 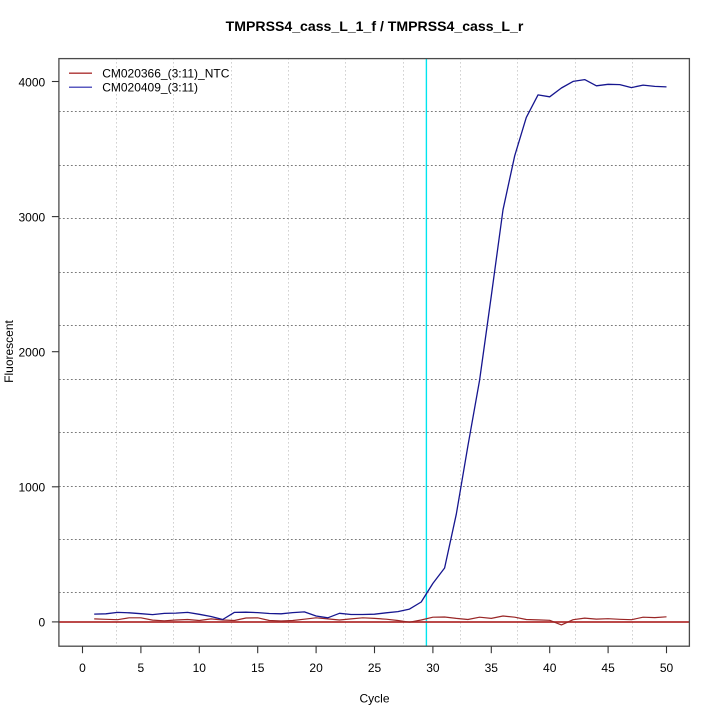 I want to click on svg-text: Cycle, so click(x=374, y=699).